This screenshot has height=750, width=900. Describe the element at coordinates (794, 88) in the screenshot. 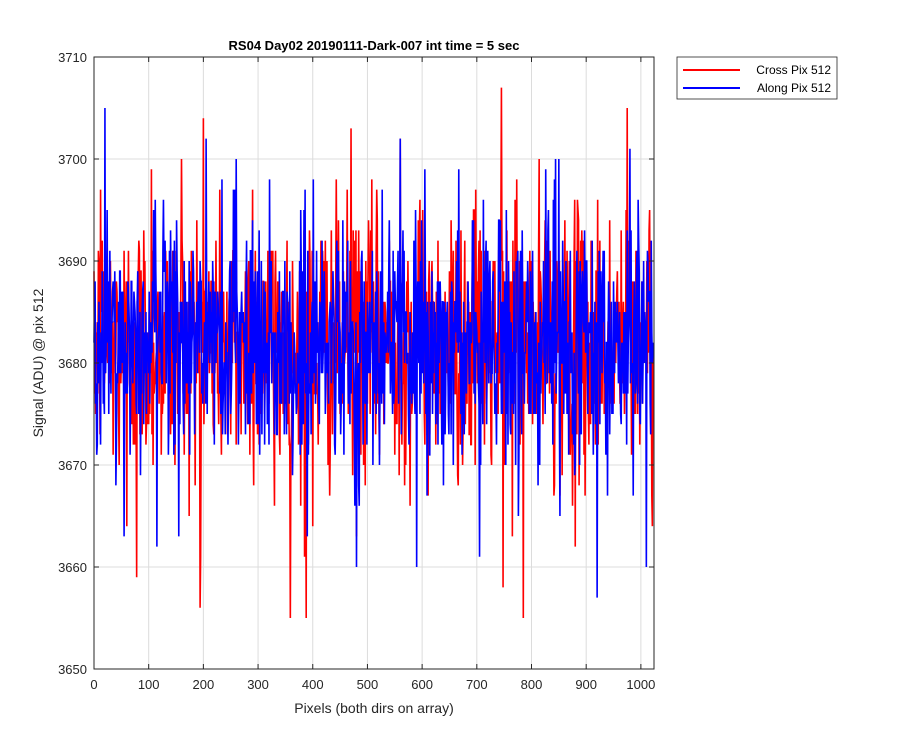

I see `legend-label-along: Along Pix 512` at that location.